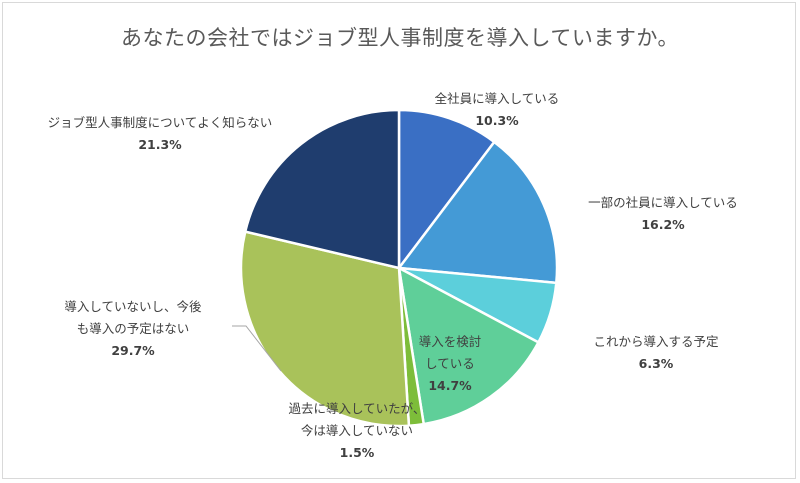 The height and width of the screenshot is (483, 800). Describe the element at coordinates (357, 452) in the screenshot. I see `slice-value-4: 1.5%` at that location.